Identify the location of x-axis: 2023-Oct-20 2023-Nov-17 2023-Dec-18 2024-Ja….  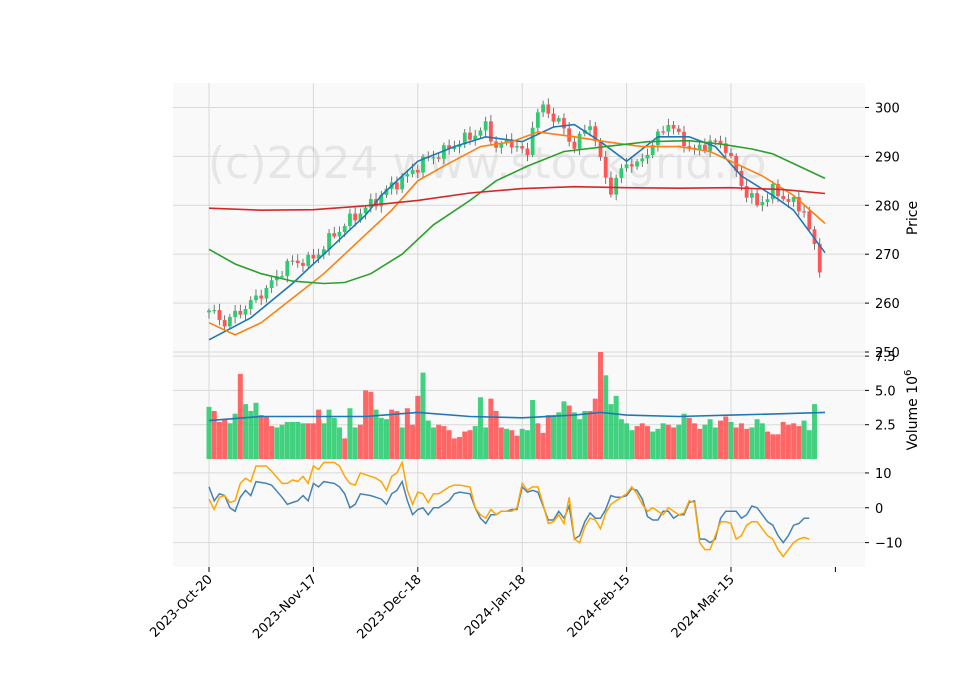
(491, 604).